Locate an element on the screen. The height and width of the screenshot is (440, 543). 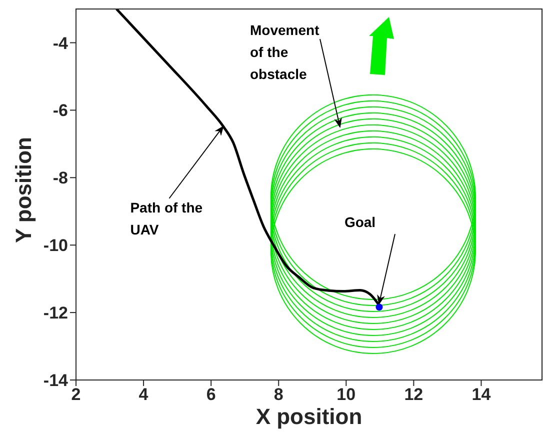
x-tick-label: 12 is located at coordinates (414, 394).